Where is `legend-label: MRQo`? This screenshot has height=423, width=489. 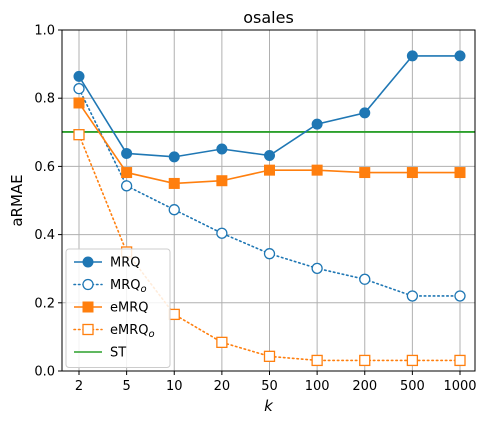
legend-label: MRQo is located at coordinates (128, 286).